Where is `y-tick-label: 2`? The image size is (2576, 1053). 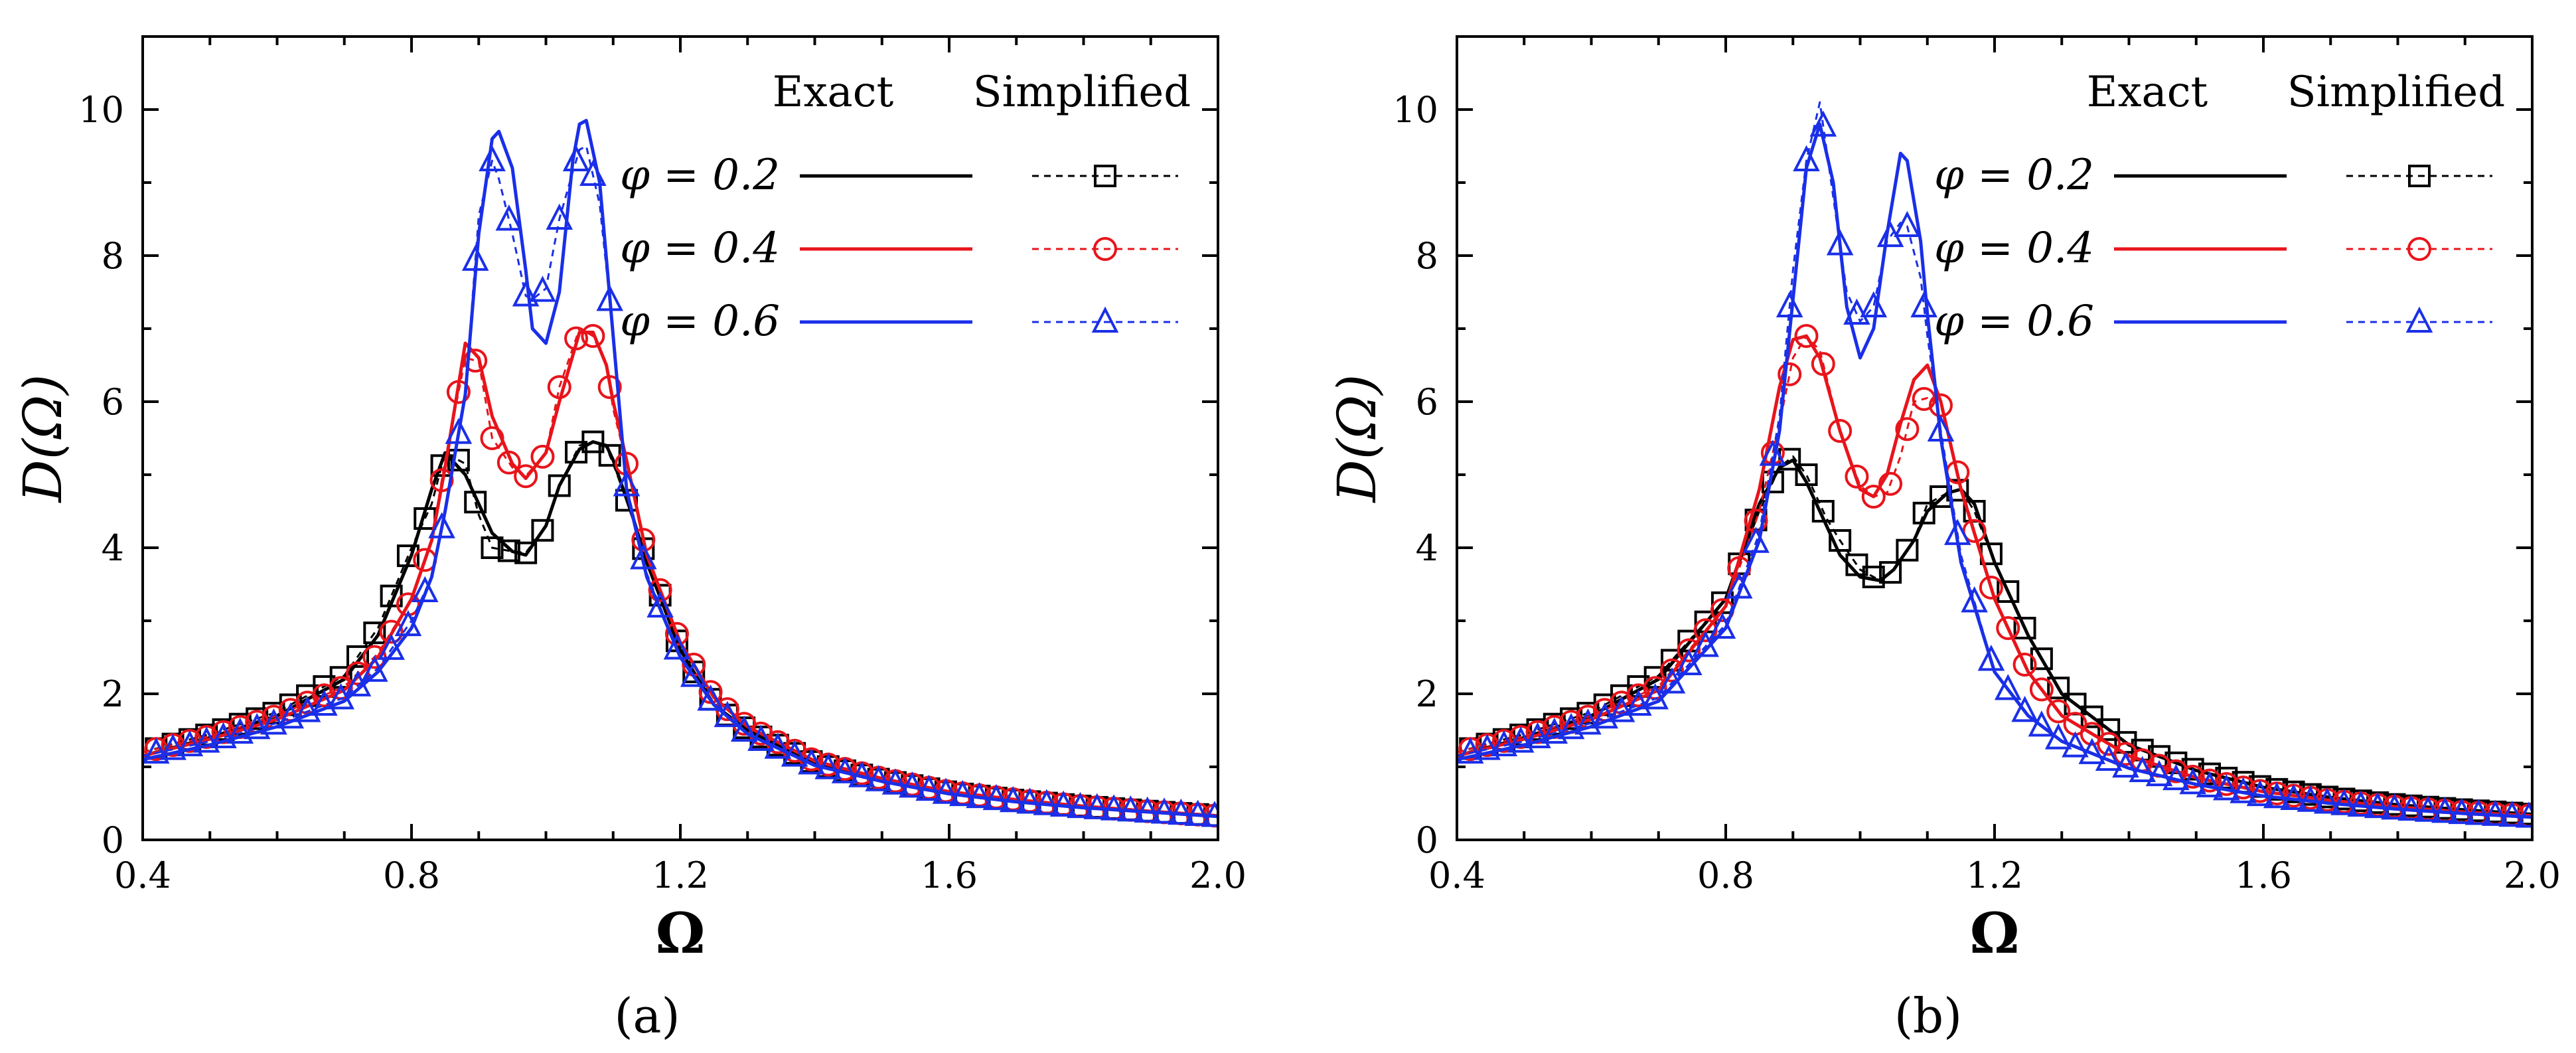
y-tick-label: 2 is located at coordinates (113, 694).